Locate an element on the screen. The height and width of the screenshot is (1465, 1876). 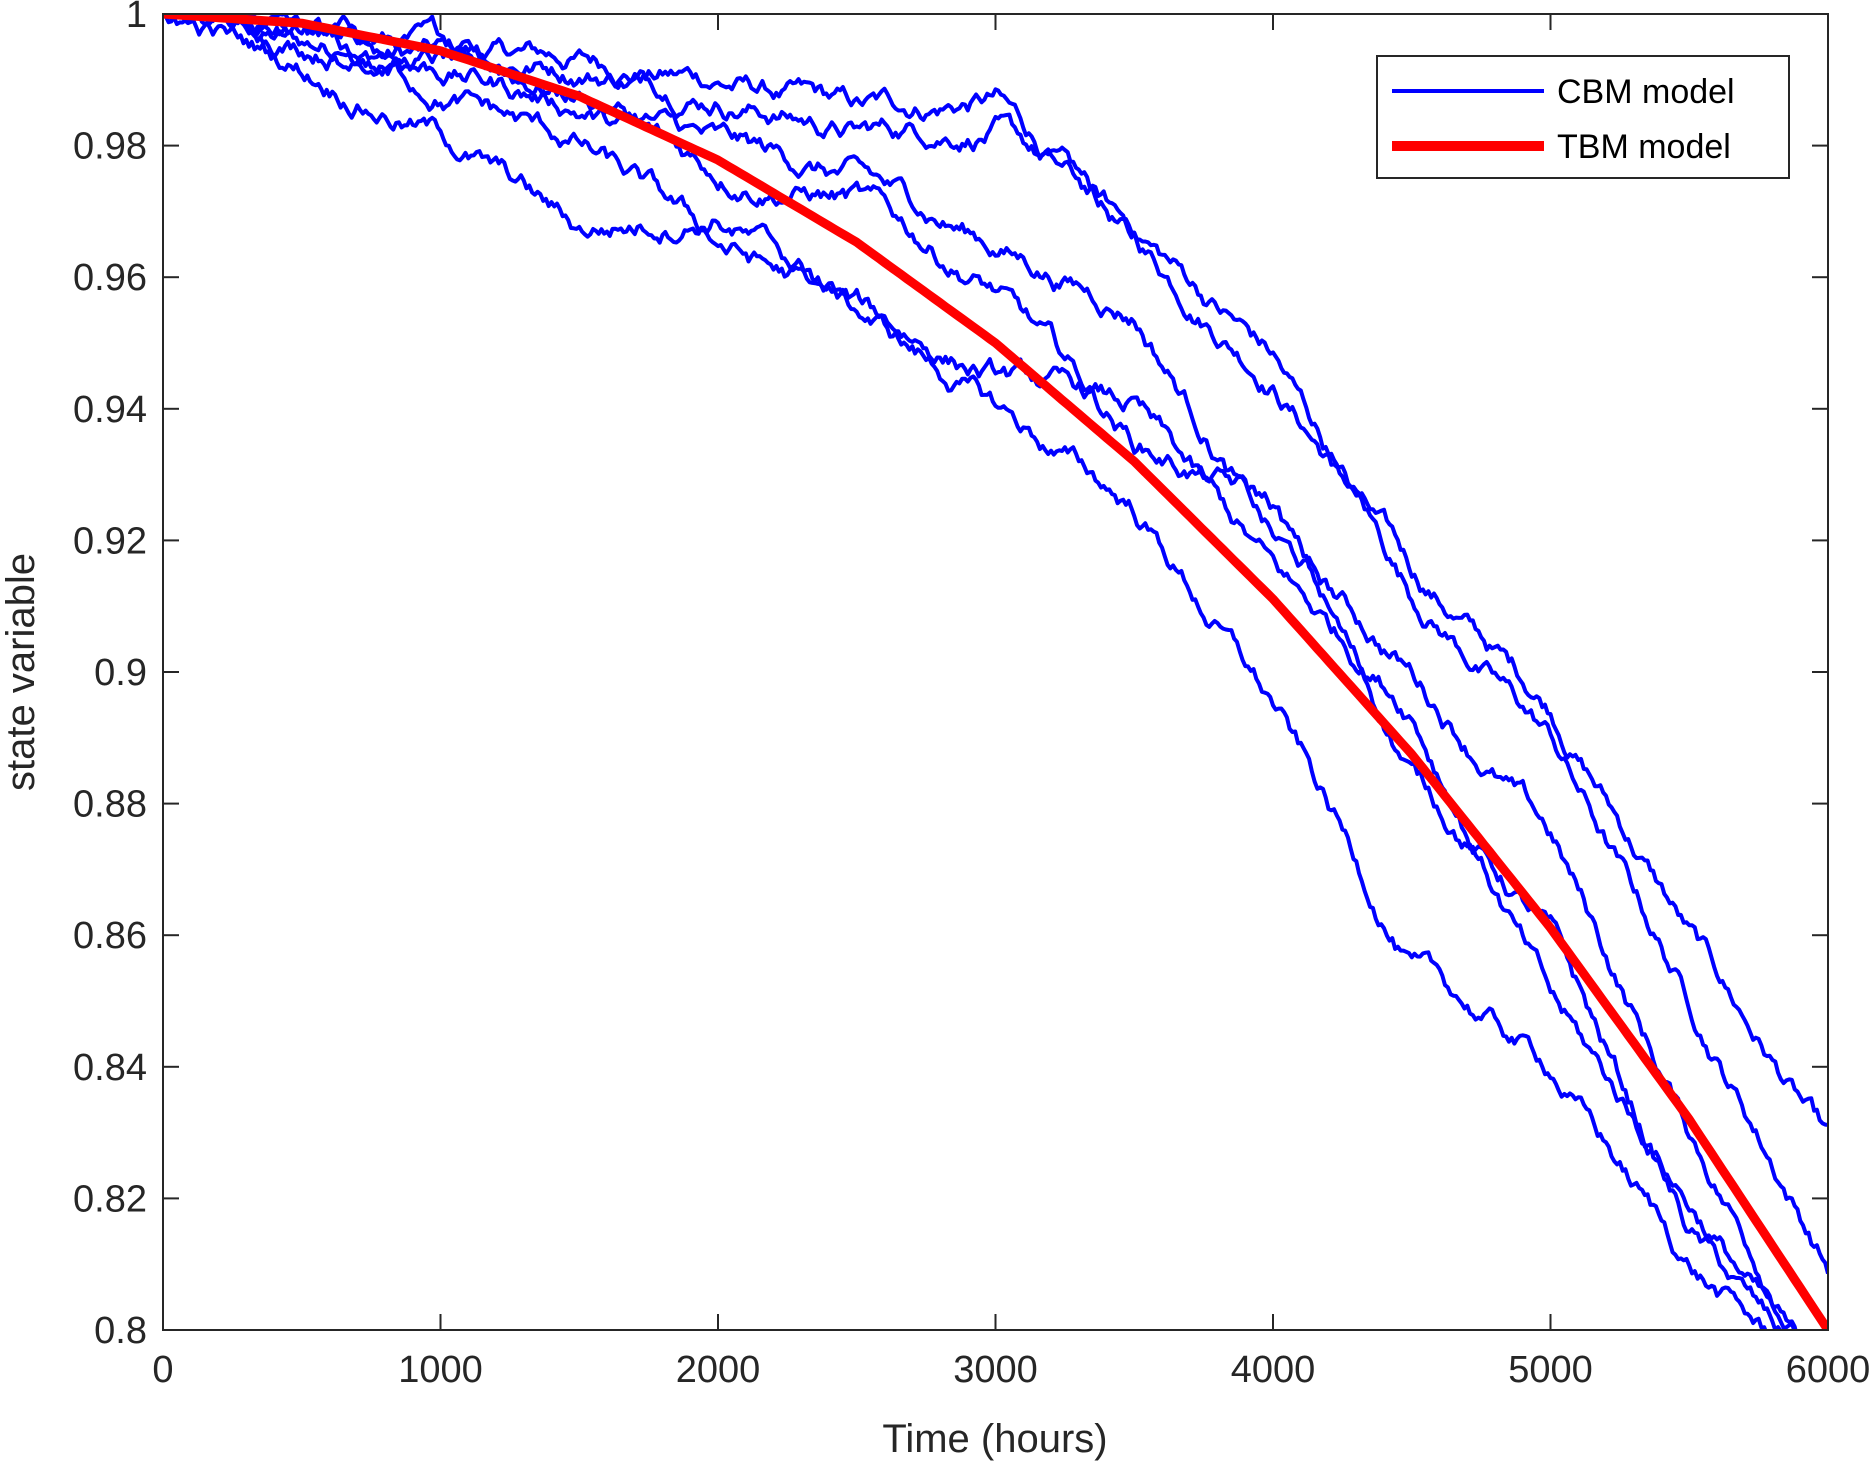
y-tick-label: 1 is located at coordinates (136, 18).